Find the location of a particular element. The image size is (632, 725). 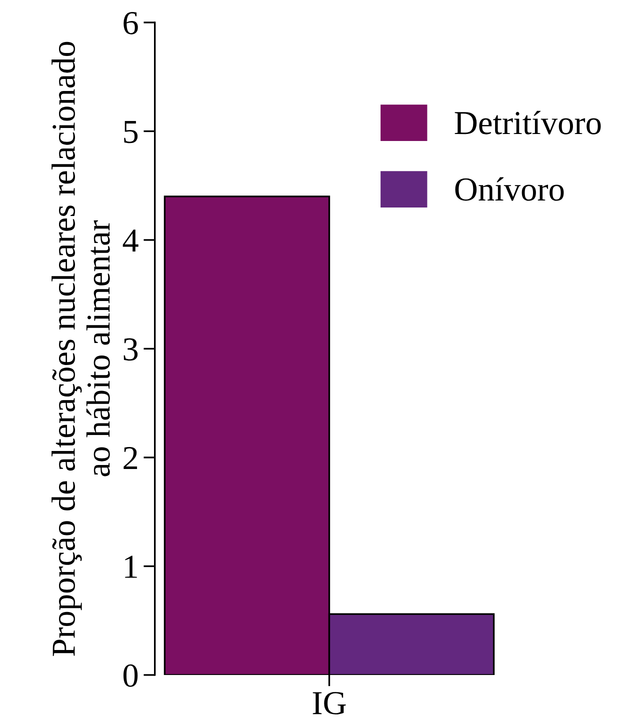

y-tick-label: 2 is located at coordinates (131, 458).